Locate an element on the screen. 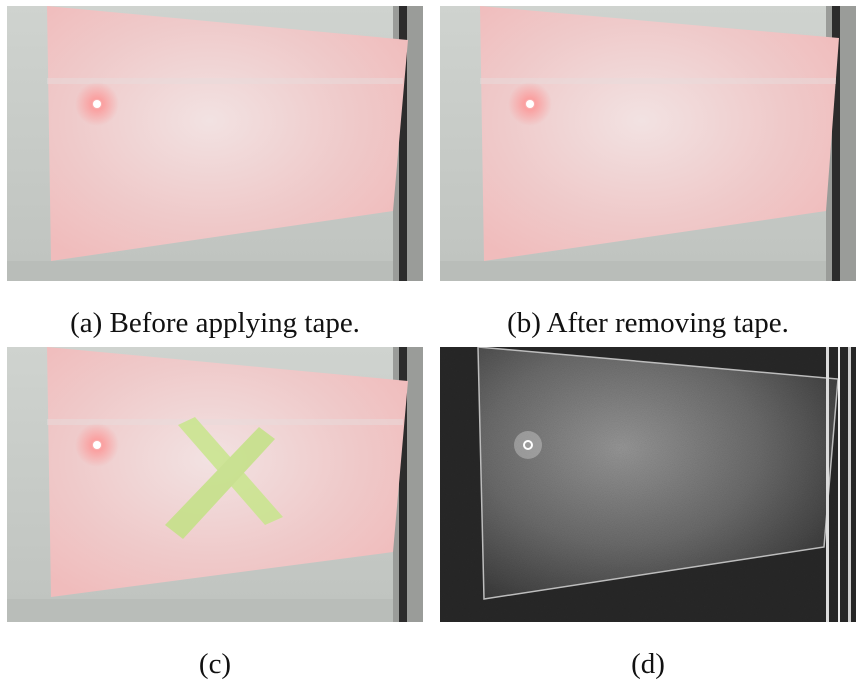  caption-panel-d: (d) is located at coordinates (648, 664).